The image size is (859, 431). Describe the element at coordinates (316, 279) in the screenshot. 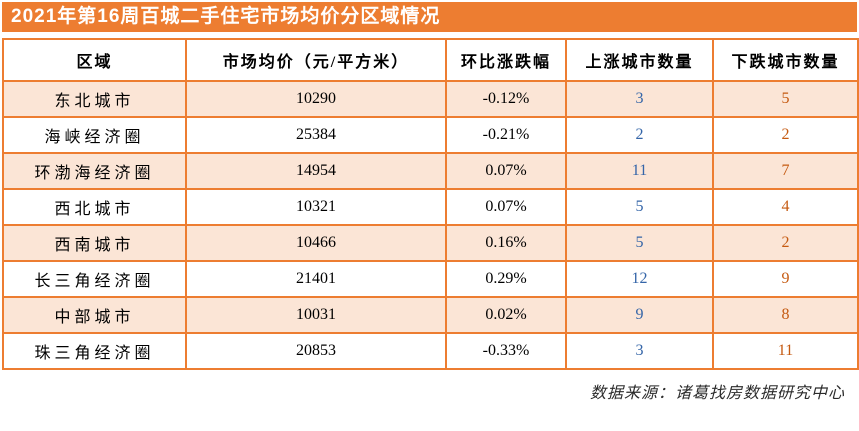

I see `price-cell: 21401` at that location.